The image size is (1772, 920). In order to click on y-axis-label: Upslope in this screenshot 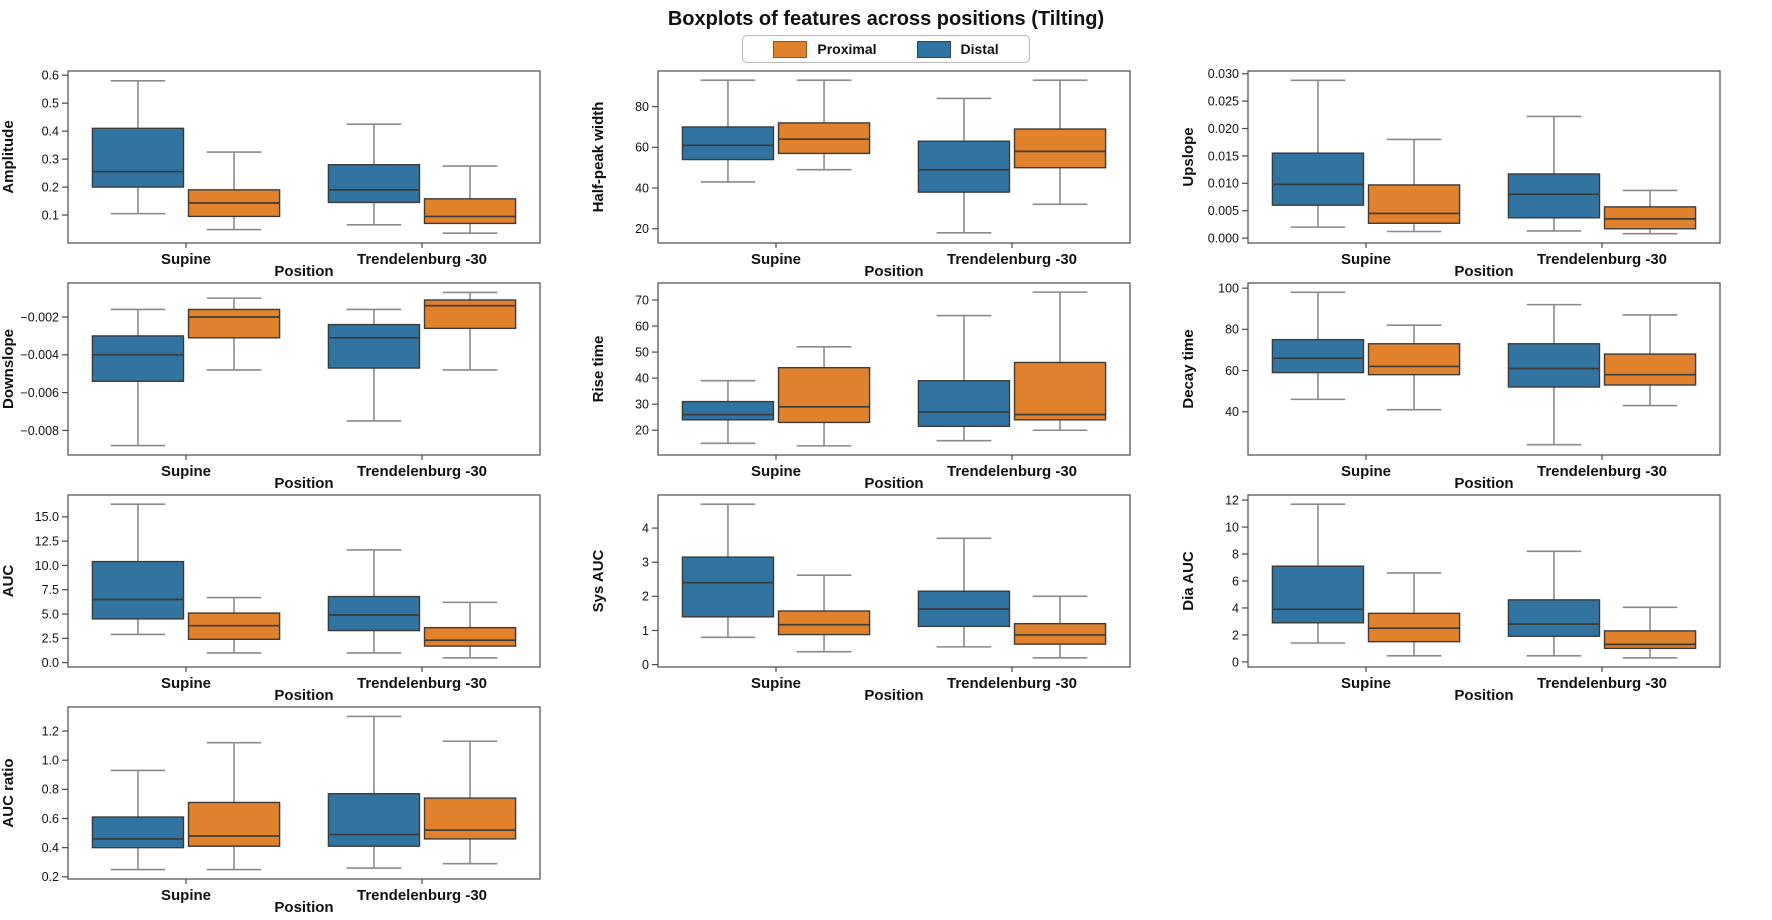, I will do `click(1188, 156)`.